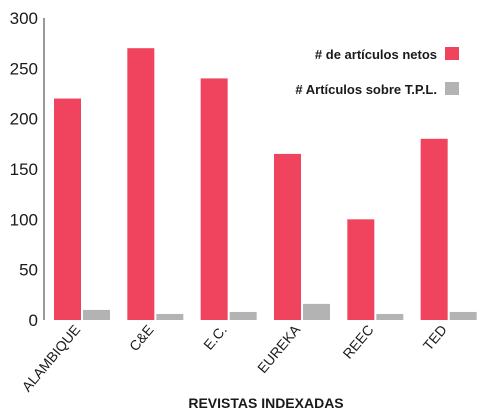 The height and width of the screenshot is (411, 489). I want to click on x-category-label: EUREKA, so click(279, 348).